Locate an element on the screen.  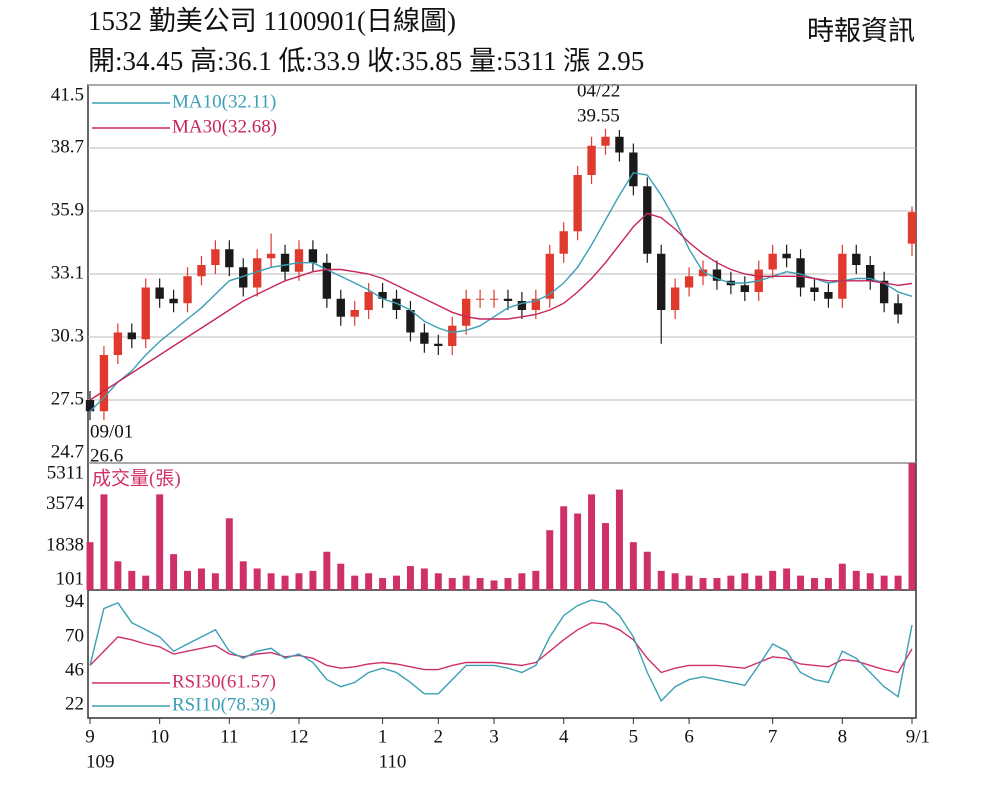
x-tick-label: 9/1 is located at coordinates (918, 736).